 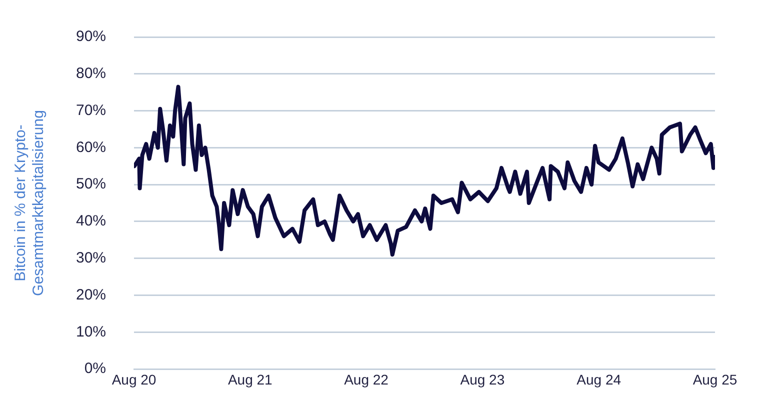 What do you see at coordinates (91, 257) in the screenshot?
I see `y-tick-label: 30%` at bounding box center [91, 257].